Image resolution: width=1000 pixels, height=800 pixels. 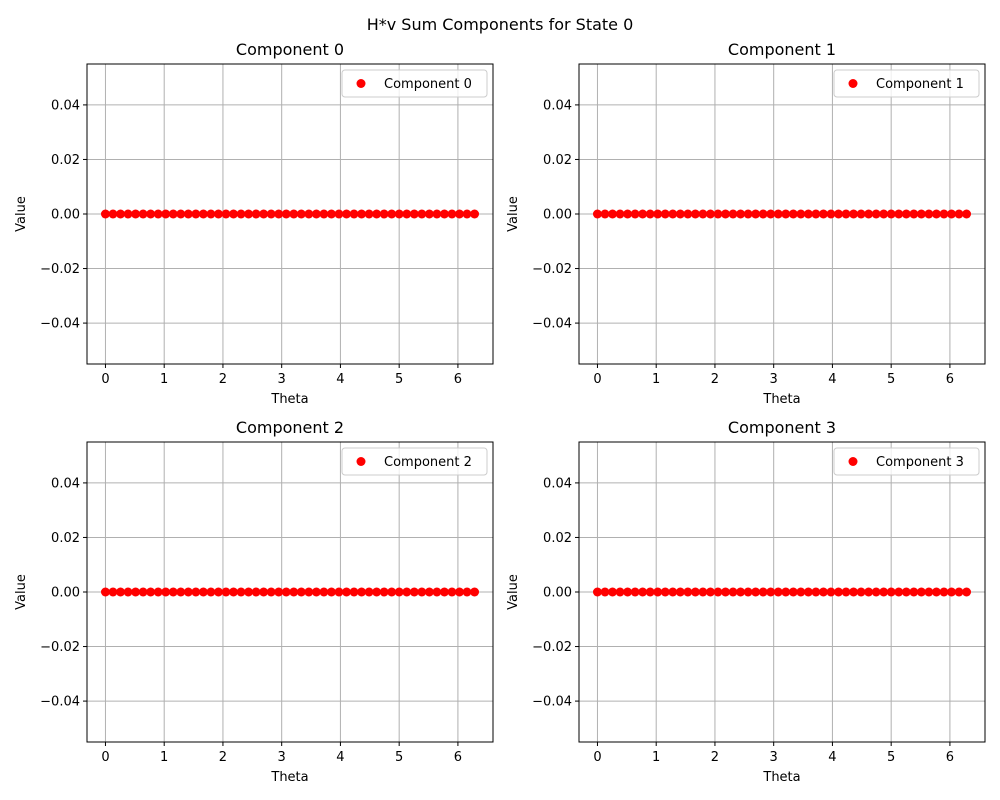 What do you see at coordinates (891, 757) in the screenshot?
I see `x-tick-label: 5` at bounding box center [891, 757].